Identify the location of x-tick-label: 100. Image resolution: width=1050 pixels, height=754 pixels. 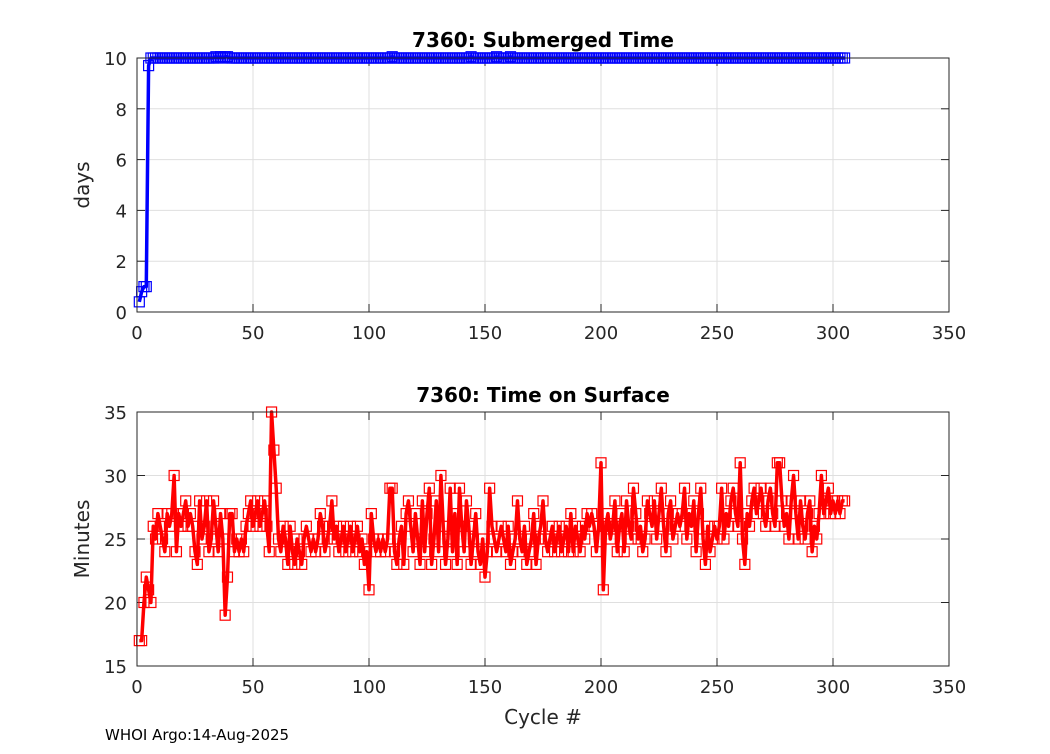
(369, 687).